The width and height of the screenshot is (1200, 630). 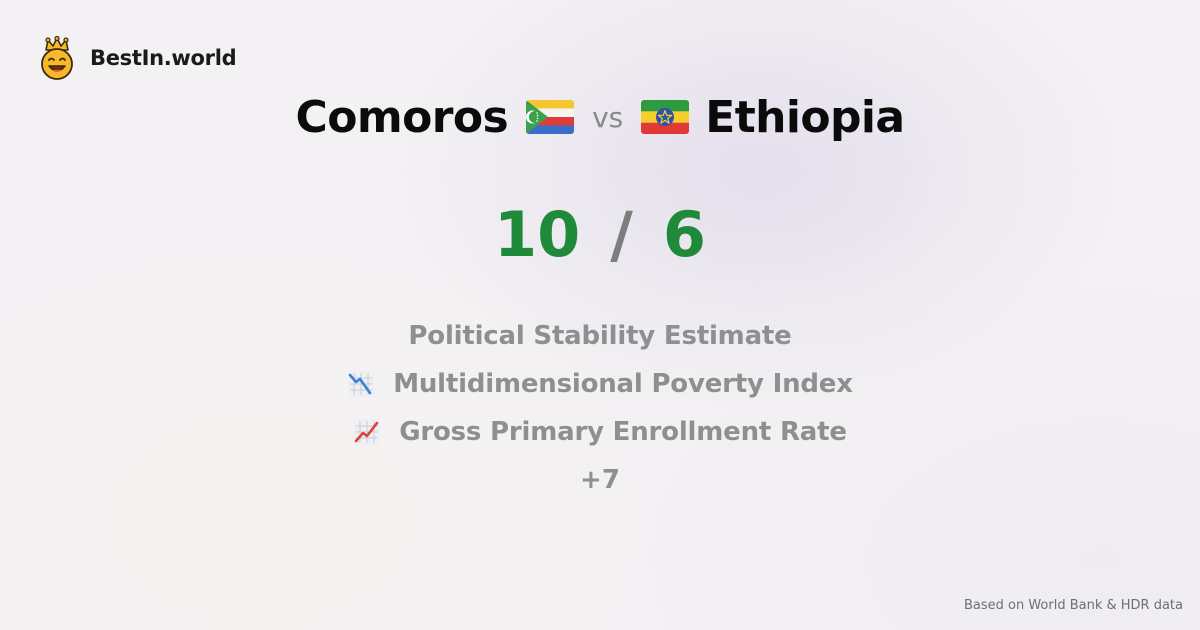 I want to click on right-score: 6, so click(x=684, y=234).